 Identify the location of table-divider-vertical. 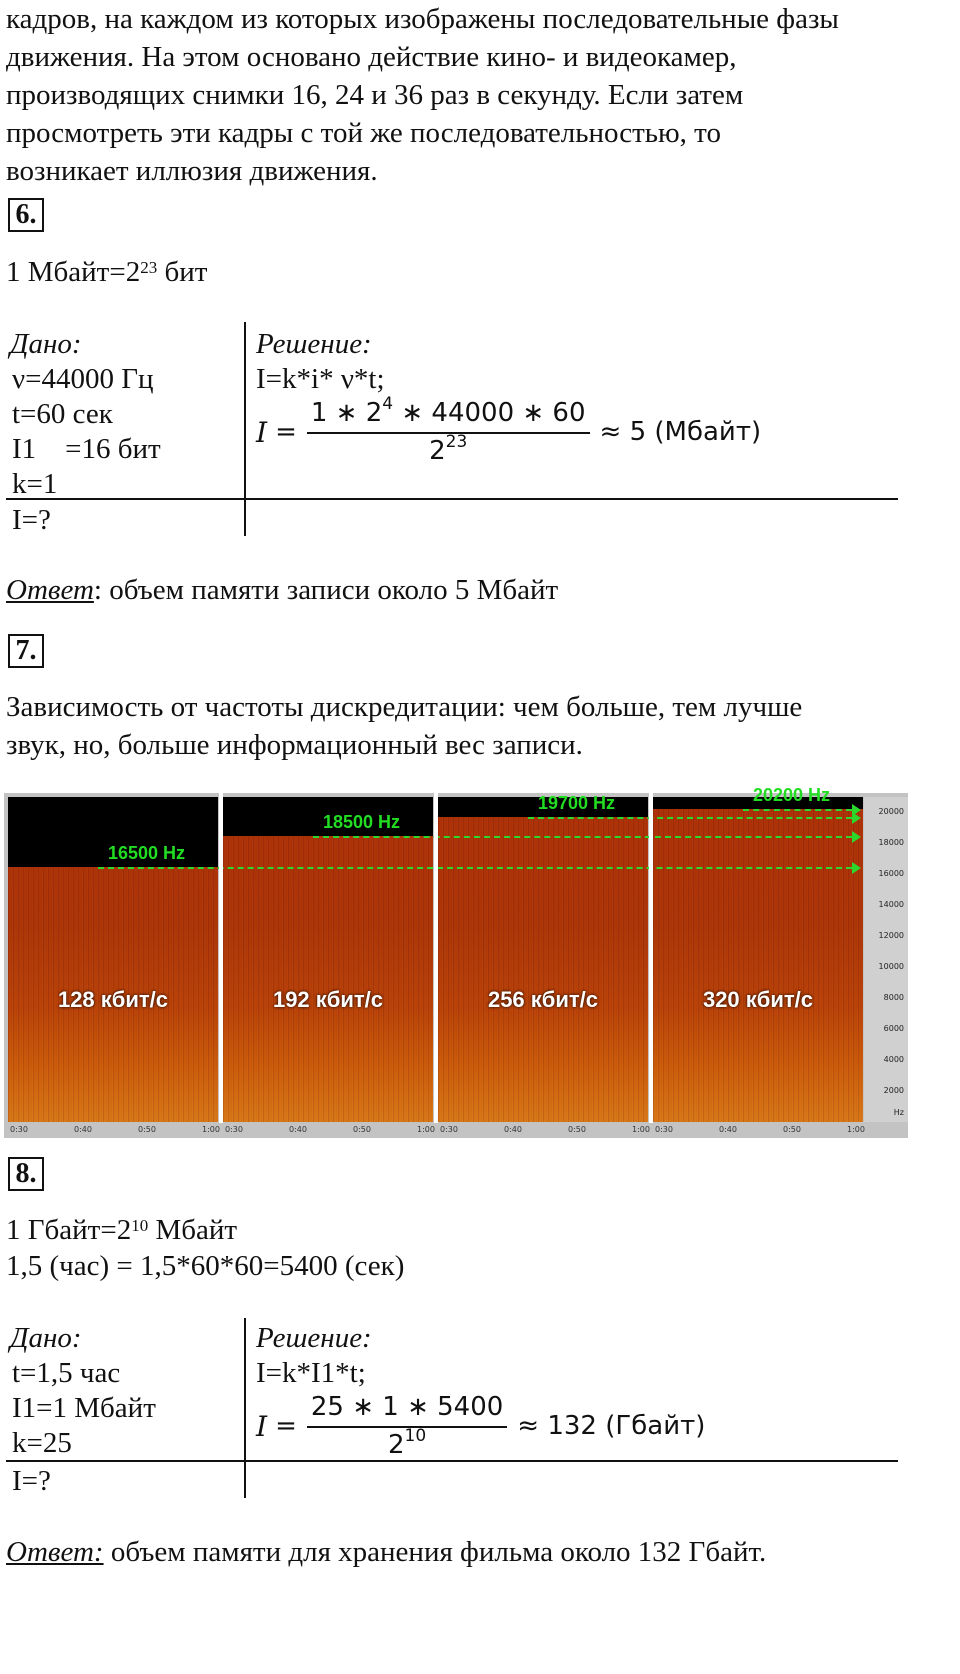
(245, 429).